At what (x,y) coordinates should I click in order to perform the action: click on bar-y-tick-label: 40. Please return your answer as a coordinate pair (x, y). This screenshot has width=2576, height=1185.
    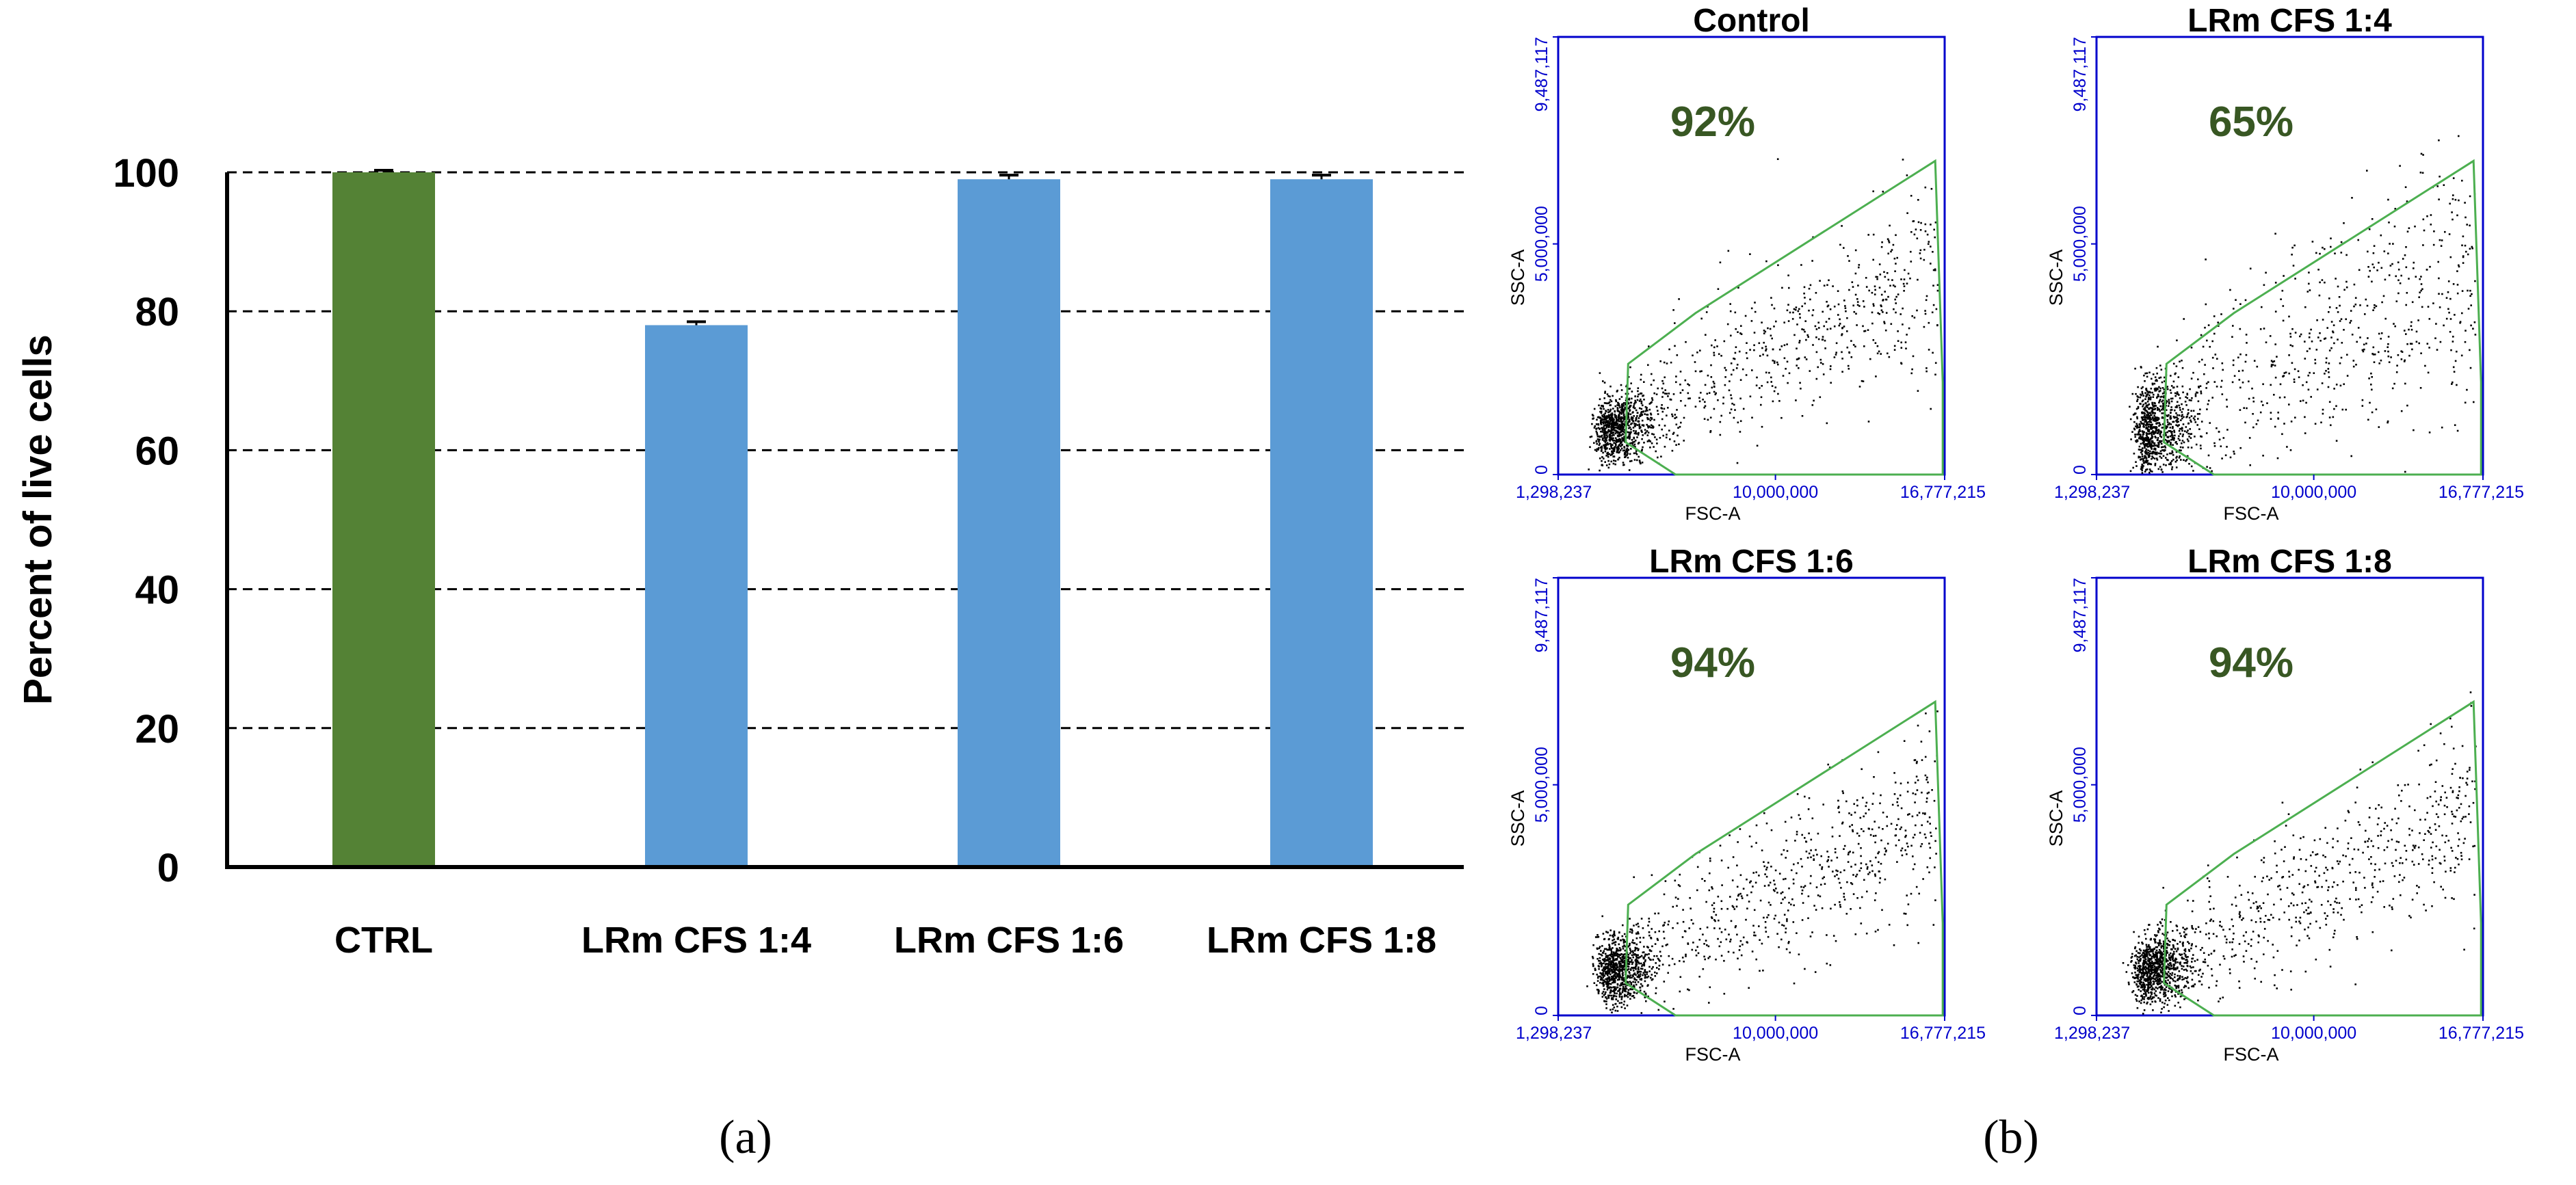
    Looking at the image, I should click on (157, 590).